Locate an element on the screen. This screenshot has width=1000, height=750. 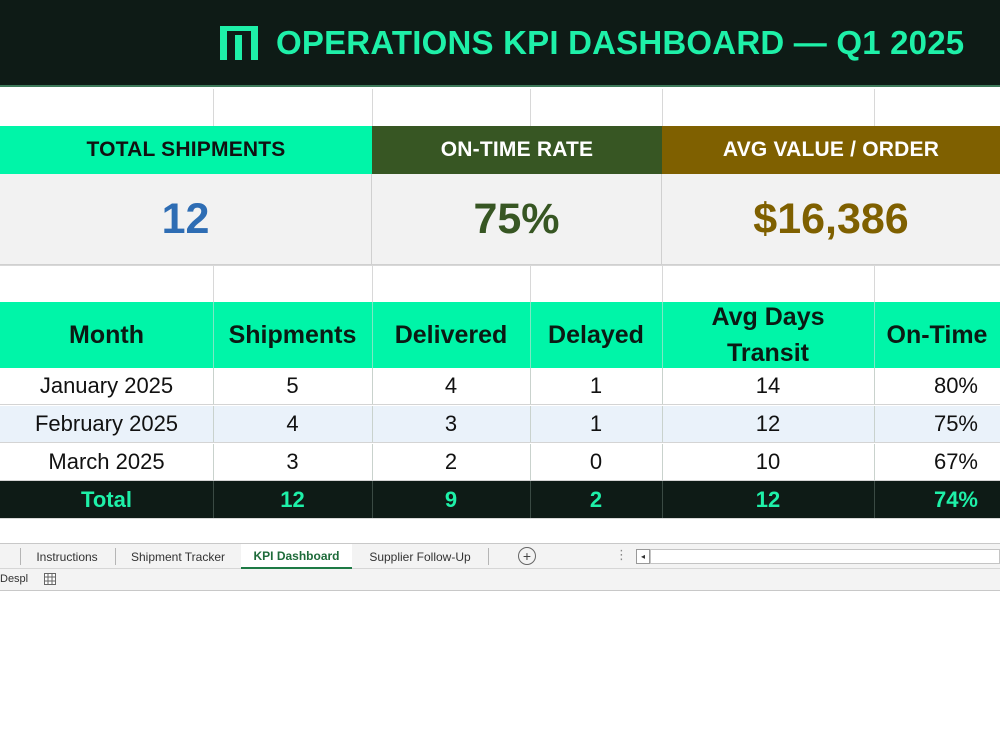
header-shipments: Shipments is located at coordinates (292, 334).